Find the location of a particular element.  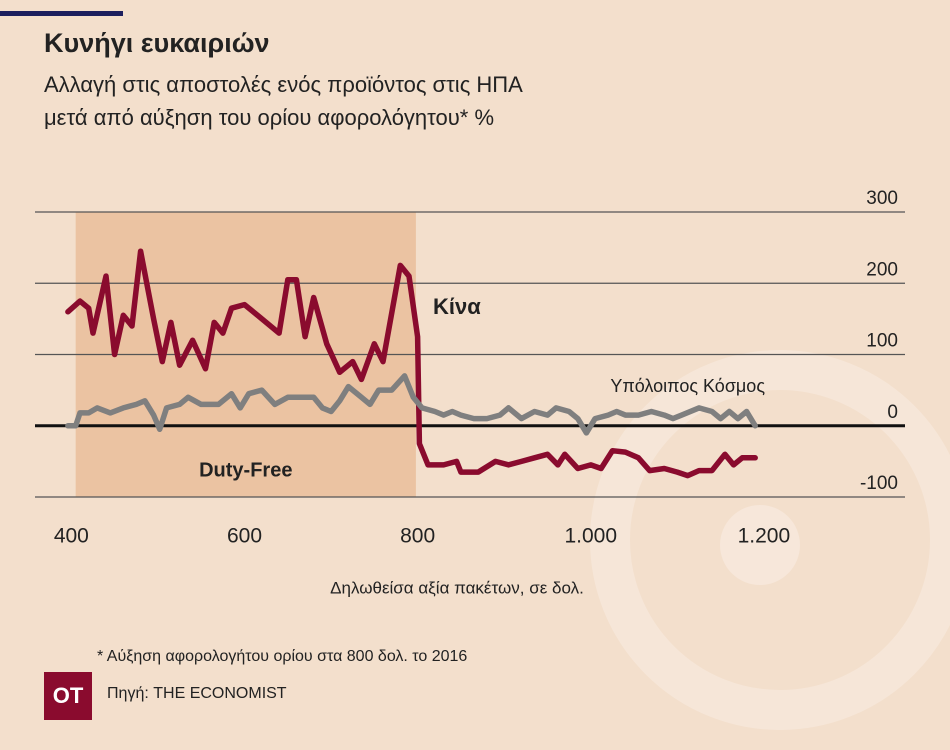

decoration is located at coordinates (760, 545).